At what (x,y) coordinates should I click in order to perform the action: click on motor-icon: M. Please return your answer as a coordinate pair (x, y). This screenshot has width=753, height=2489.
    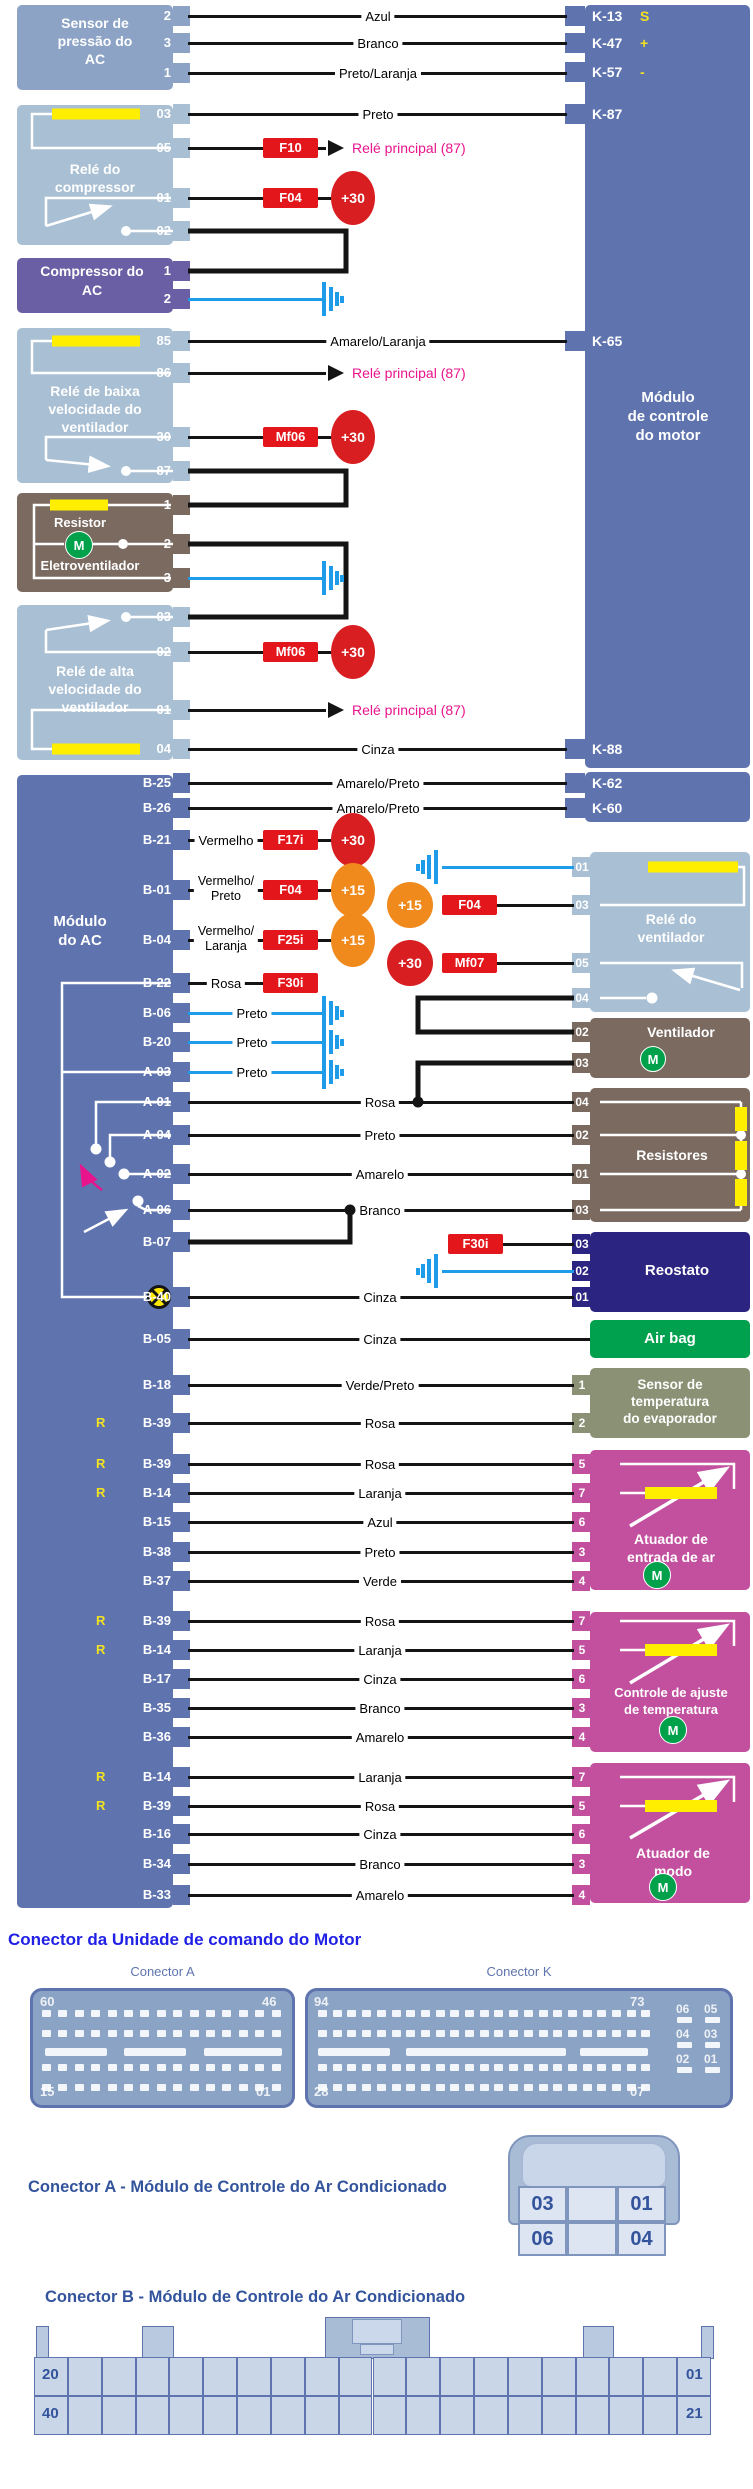
    Looking at the image, I should click on (663, 1887).